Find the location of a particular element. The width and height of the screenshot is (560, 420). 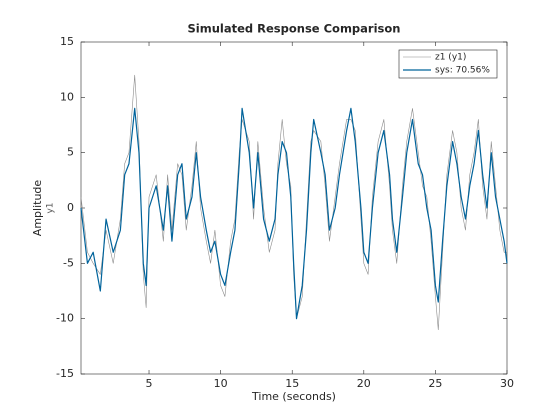

y-tick-label: -10 is located at coordinates (65, 318).